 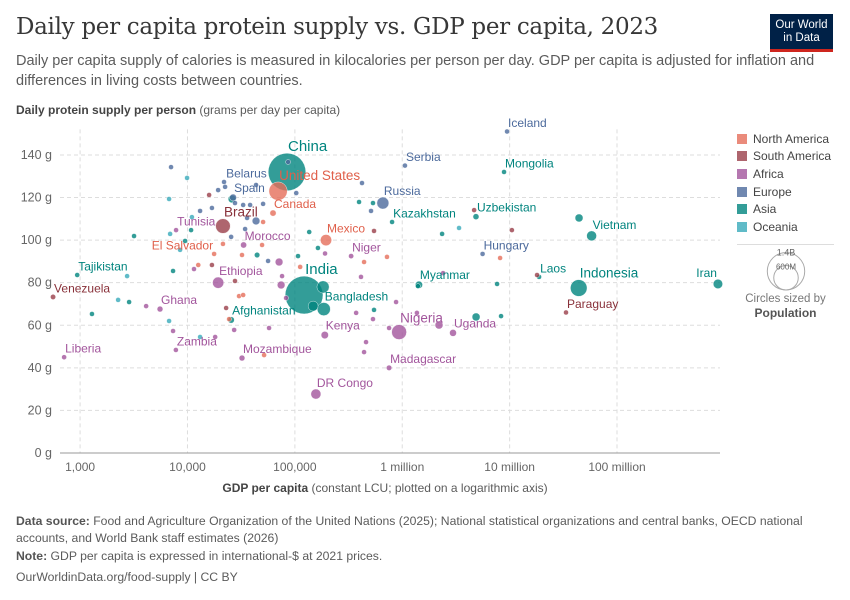 I want to click on point-brazil, so click(x=223, y=226).